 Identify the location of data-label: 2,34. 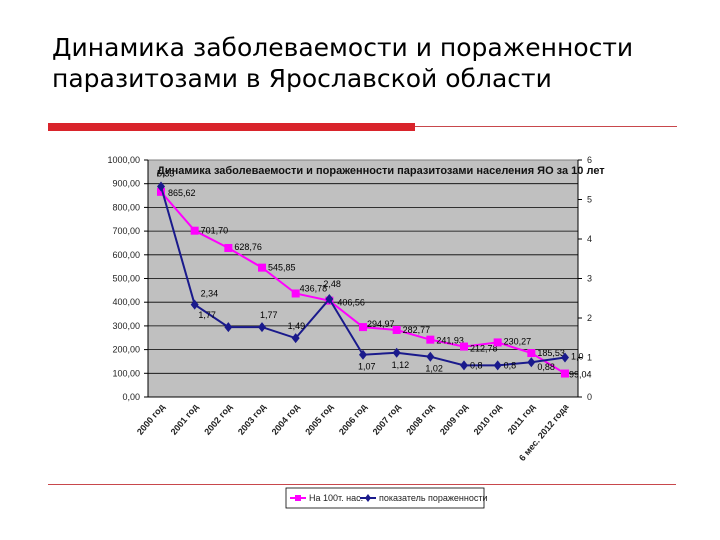
(210, 294).